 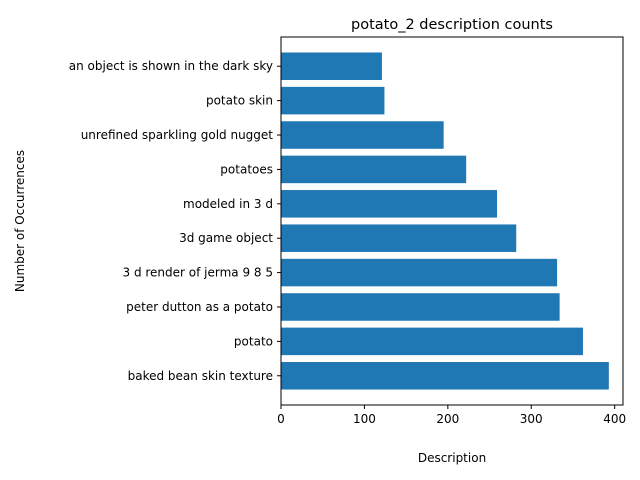 I want to click on y-tick-label: potato skin, so click(x=239, y=101).